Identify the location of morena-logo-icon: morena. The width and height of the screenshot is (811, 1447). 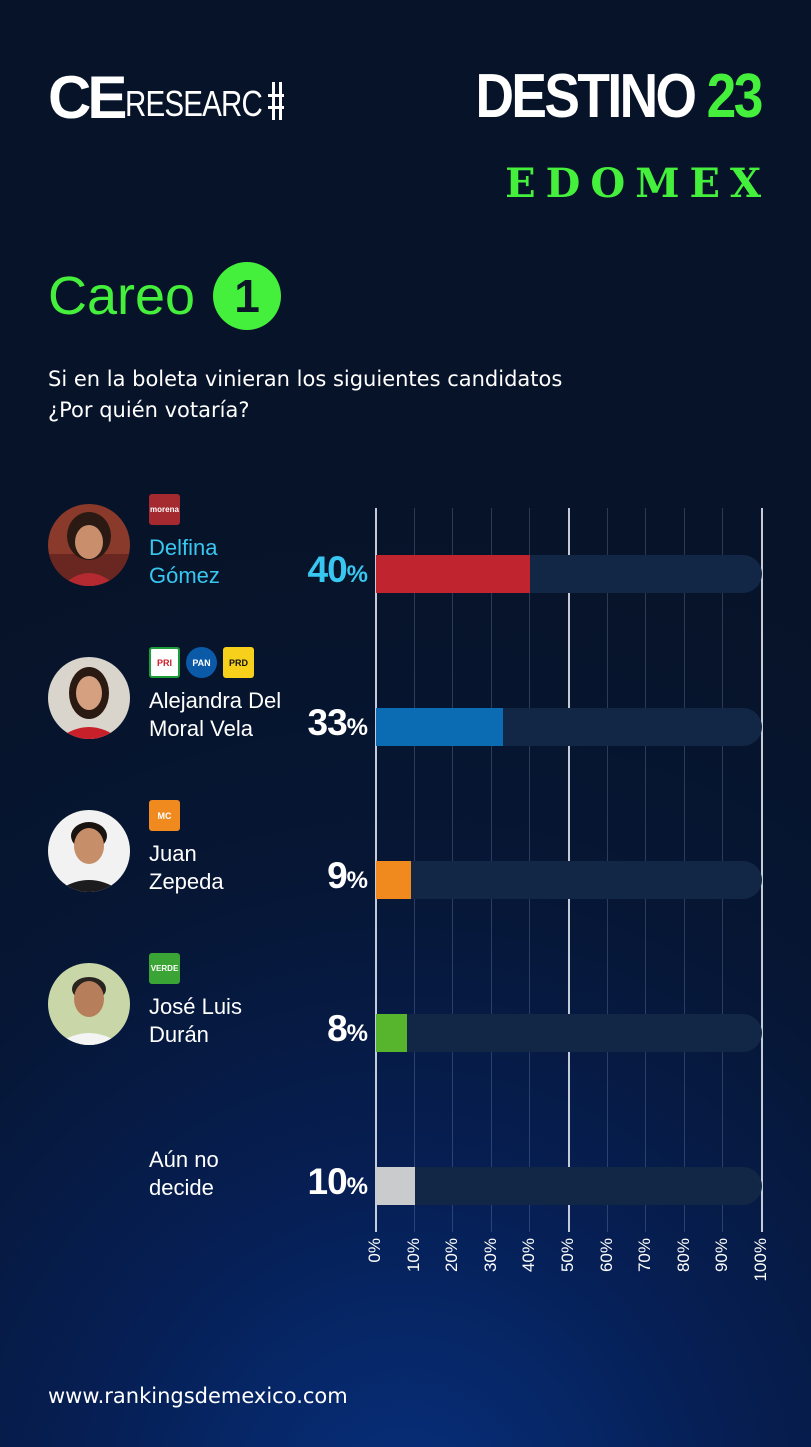
(164, 509).